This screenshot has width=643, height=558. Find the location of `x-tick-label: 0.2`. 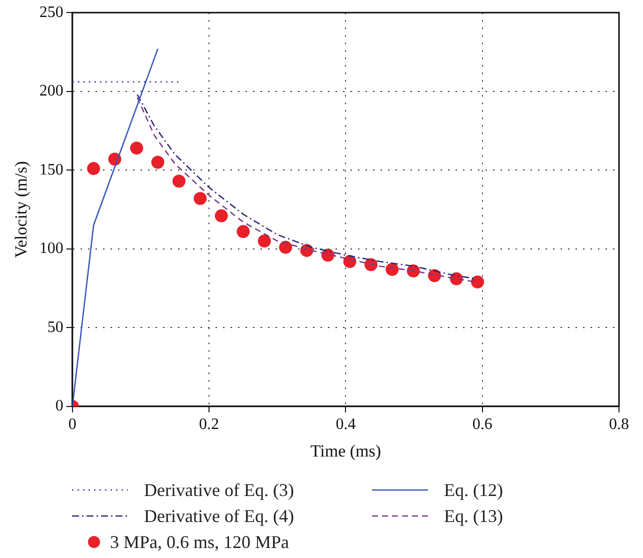

x-tick-label: 0.2 is located at coordinates (209, 425).